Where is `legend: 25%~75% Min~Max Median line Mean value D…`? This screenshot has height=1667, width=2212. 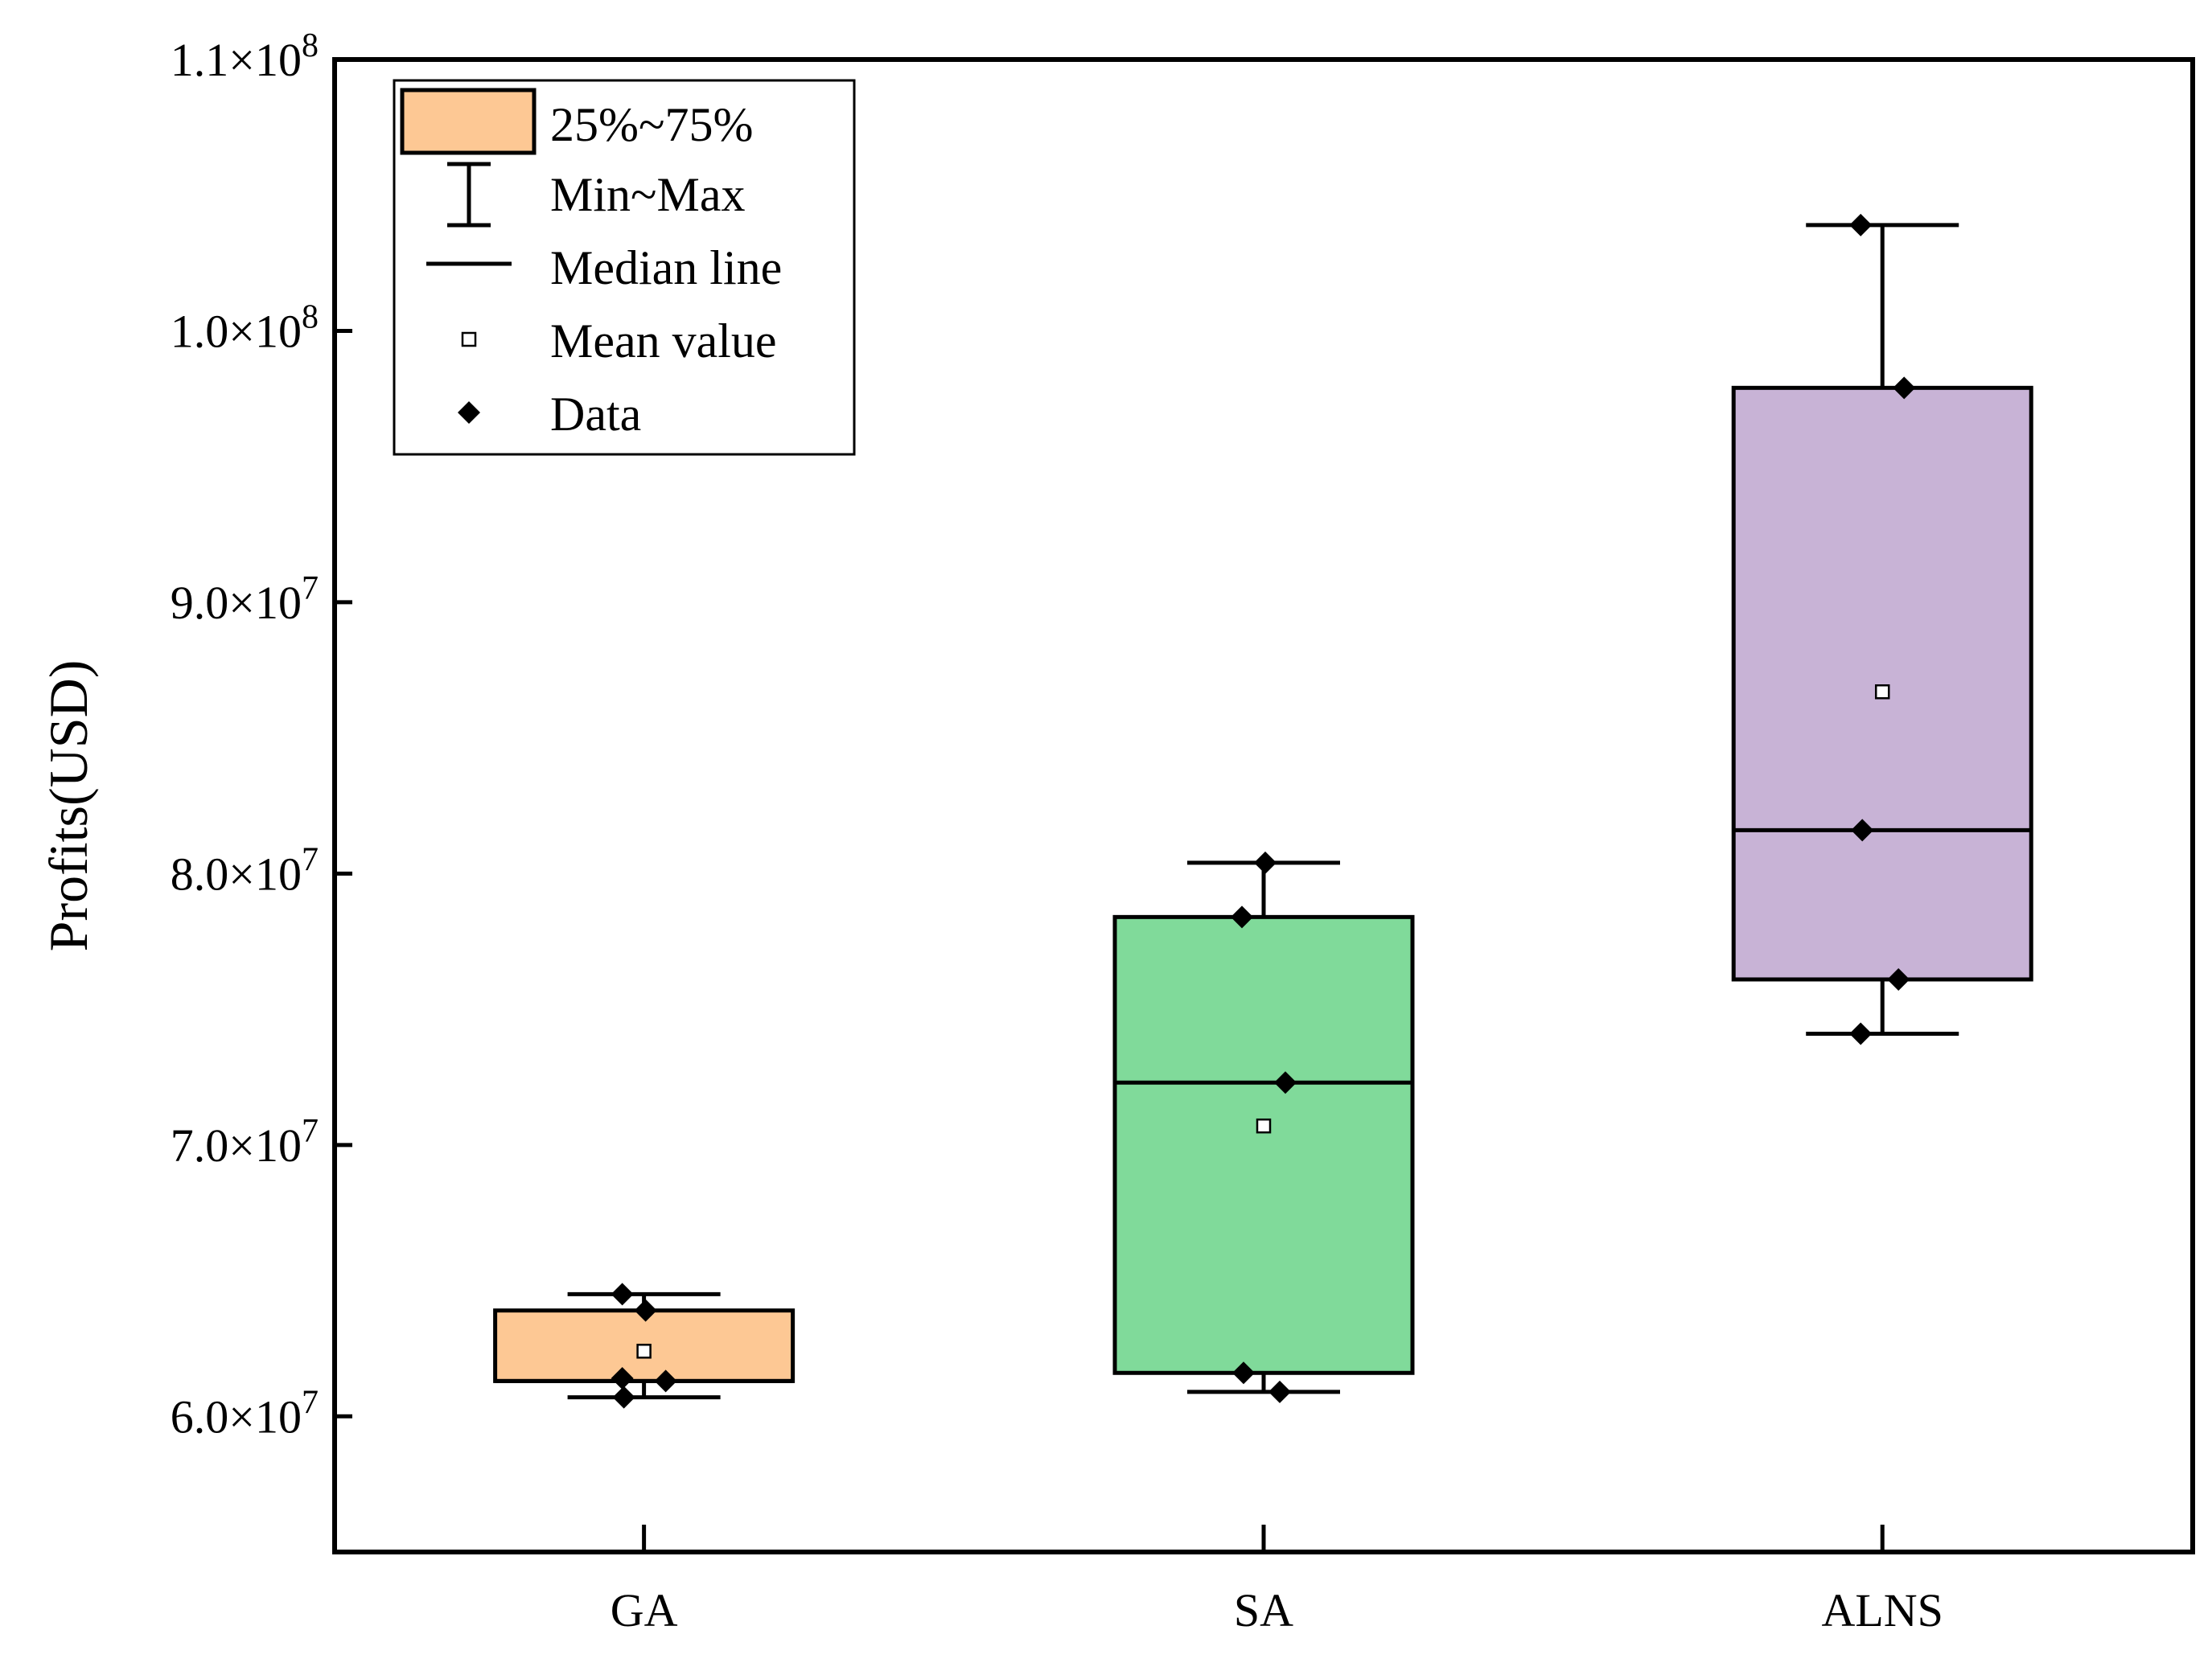 legend: 25%~75% Min~Max Median line Mean value D… is located at coordinates (624, 267).